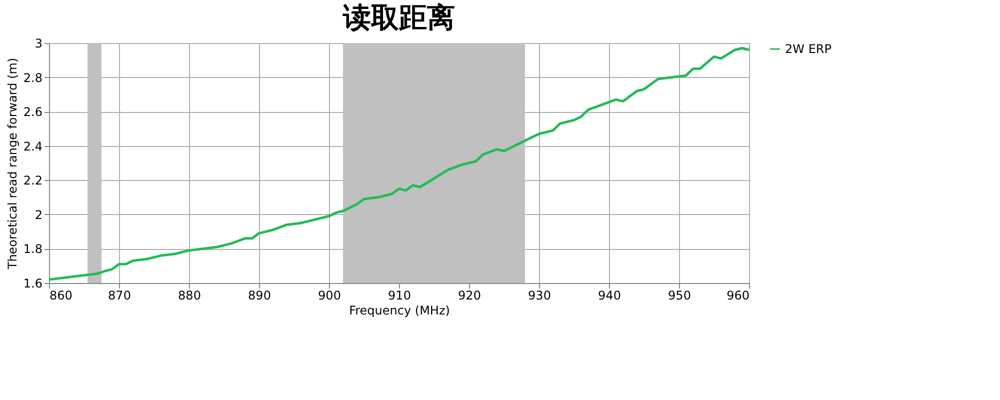  What do you see at coordinates (329, 295) in the screenshot?
I see `x-tick-label: 900` at bounding box center [329, 295].